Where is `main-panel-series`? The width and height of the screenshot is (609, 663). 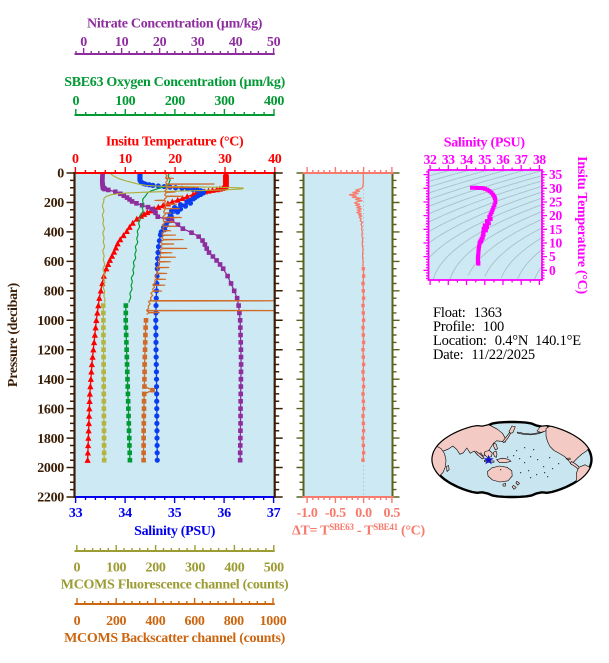 main-panel-series is located at coordinates (179, 318).